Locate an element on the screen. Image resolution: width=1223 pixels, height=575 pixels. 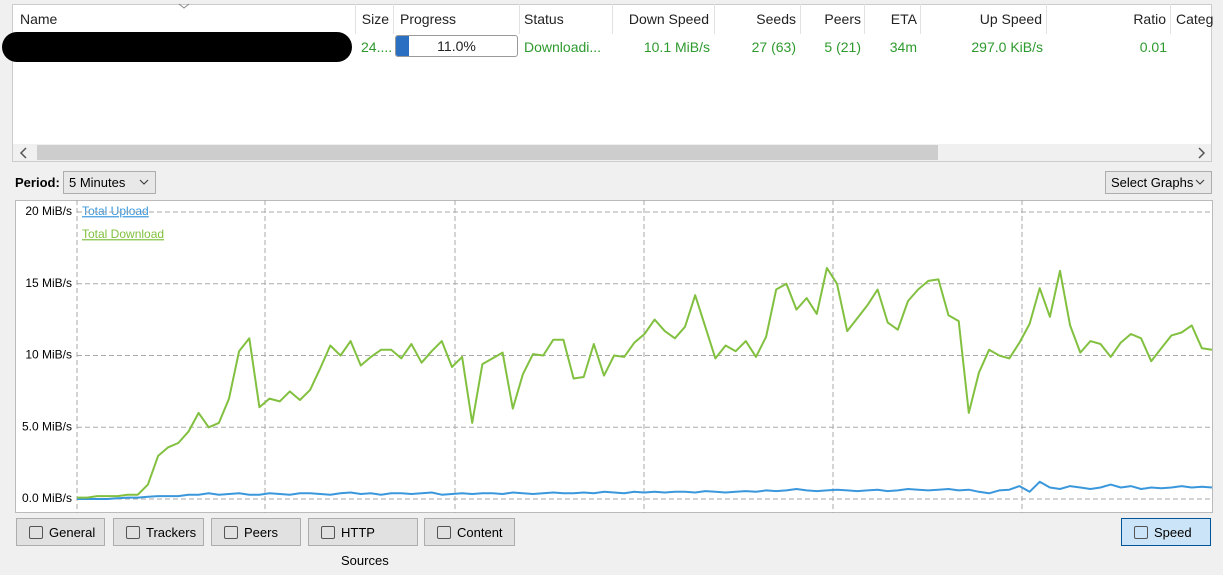
peers-tab: Peers is located at coordinates (256, 532).